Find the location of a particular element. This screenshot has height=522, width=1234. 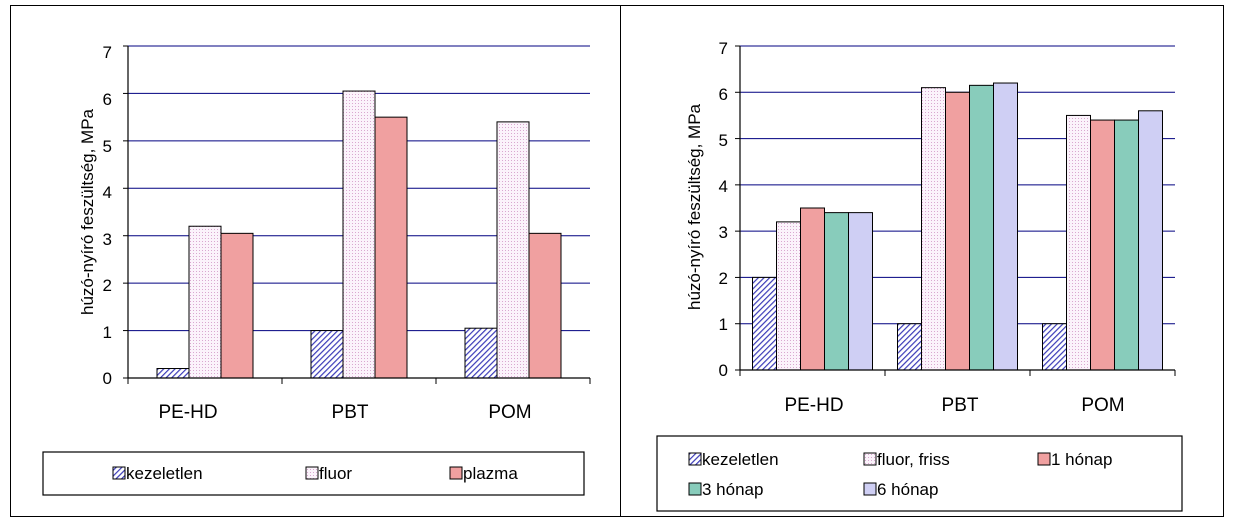

chart-right-ylabel: húzó-nyíró feszültség, MPa is located at coordinates (694, 206).